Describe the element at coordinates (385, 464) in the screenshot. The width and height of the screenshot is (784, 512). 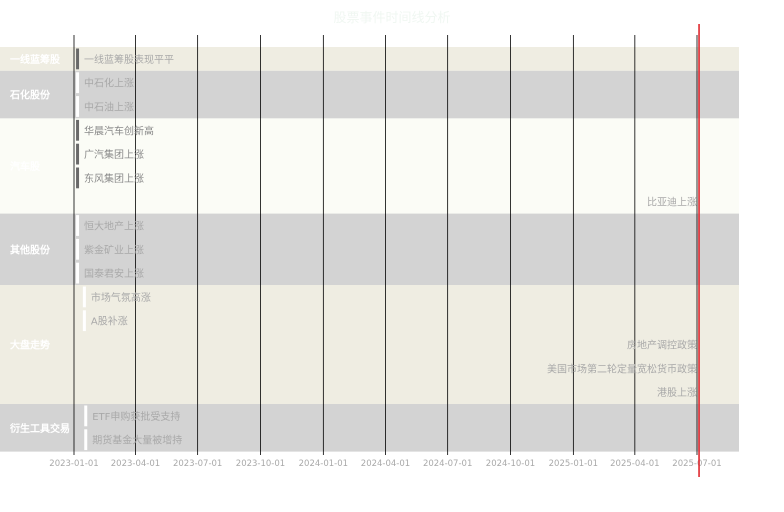
I see `x-tick-label: 2024-04-01` at that location.